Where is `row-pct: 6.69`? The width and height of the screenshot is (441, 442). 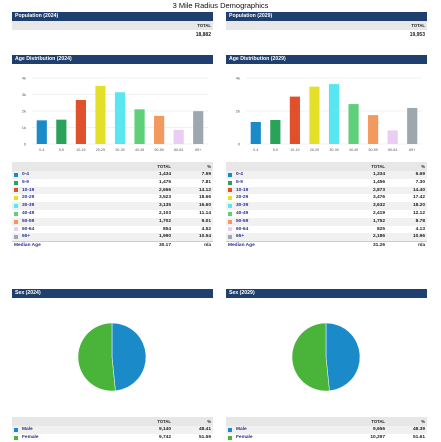 row-pct: 6.69 is located at coordinates (420, 174).